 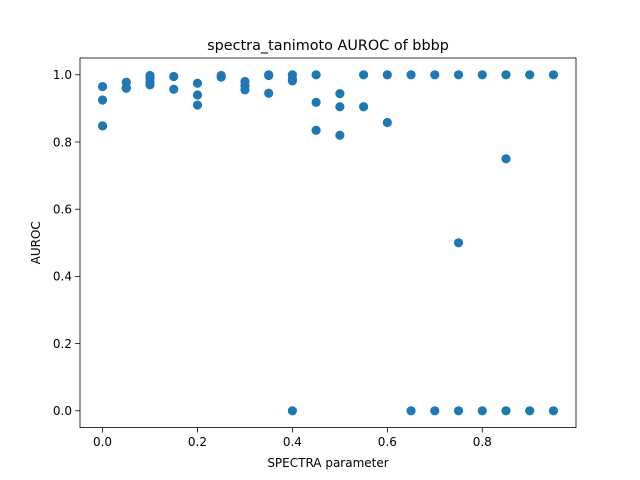 I want to click on y-axis-ticks: 0.0 0.2 0.4 0.6 0.8 1.0, so click(x=66, y=243).